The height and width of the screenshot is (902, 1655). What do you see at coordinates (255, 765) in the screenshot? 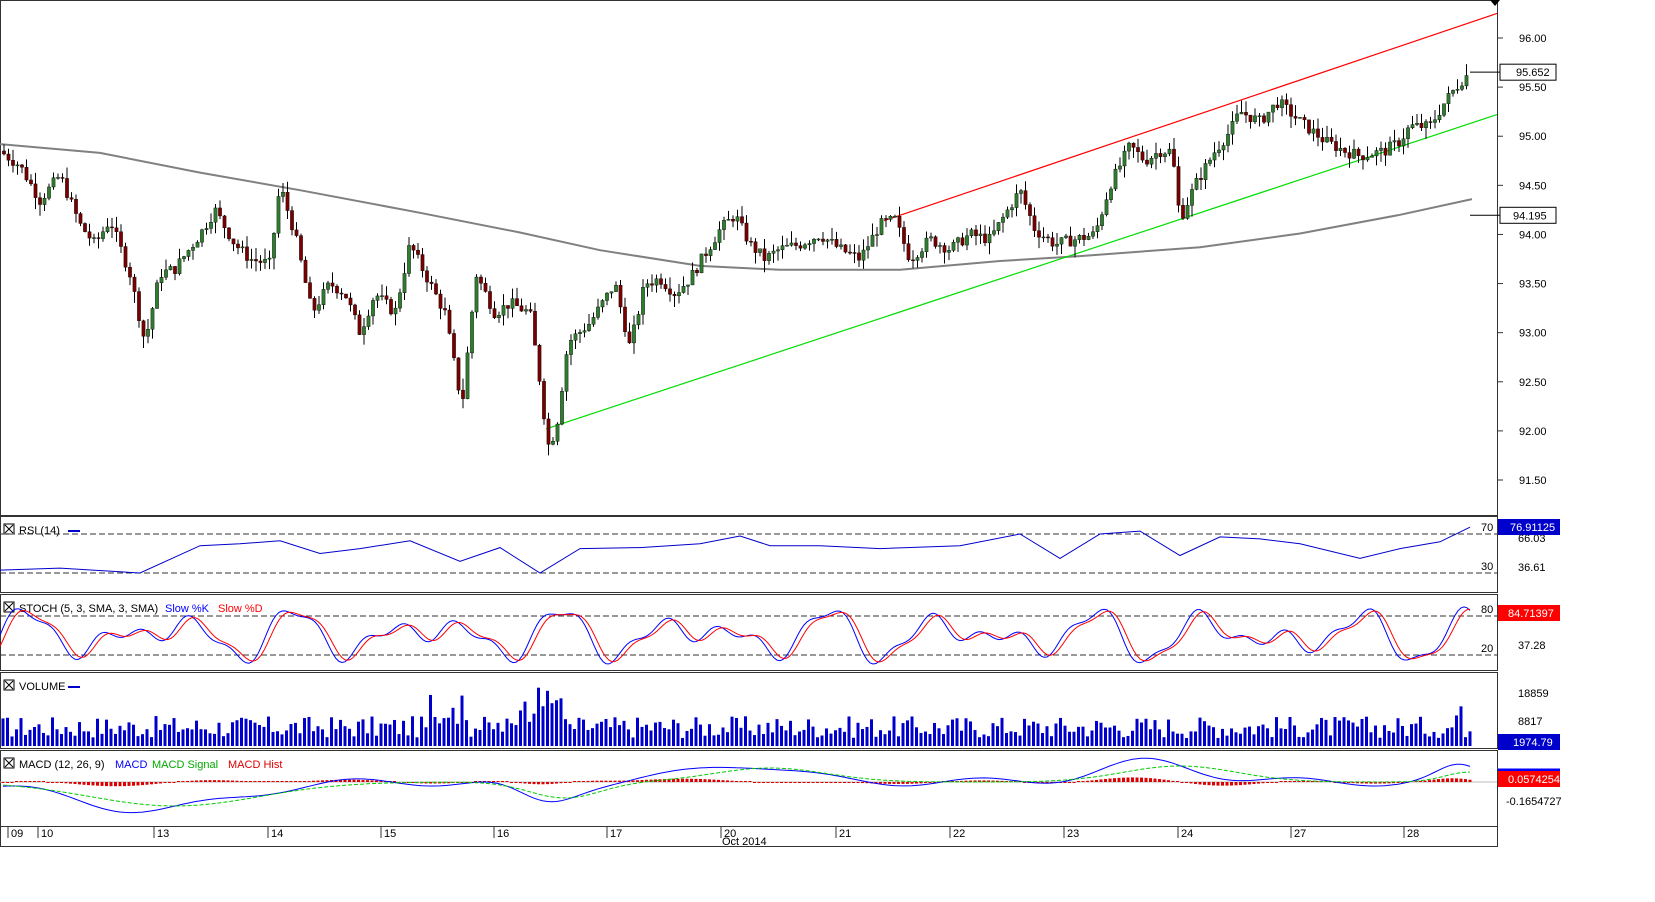
I see `macd-legend-hist: MACD Hist` at bounding box center [255, 765].